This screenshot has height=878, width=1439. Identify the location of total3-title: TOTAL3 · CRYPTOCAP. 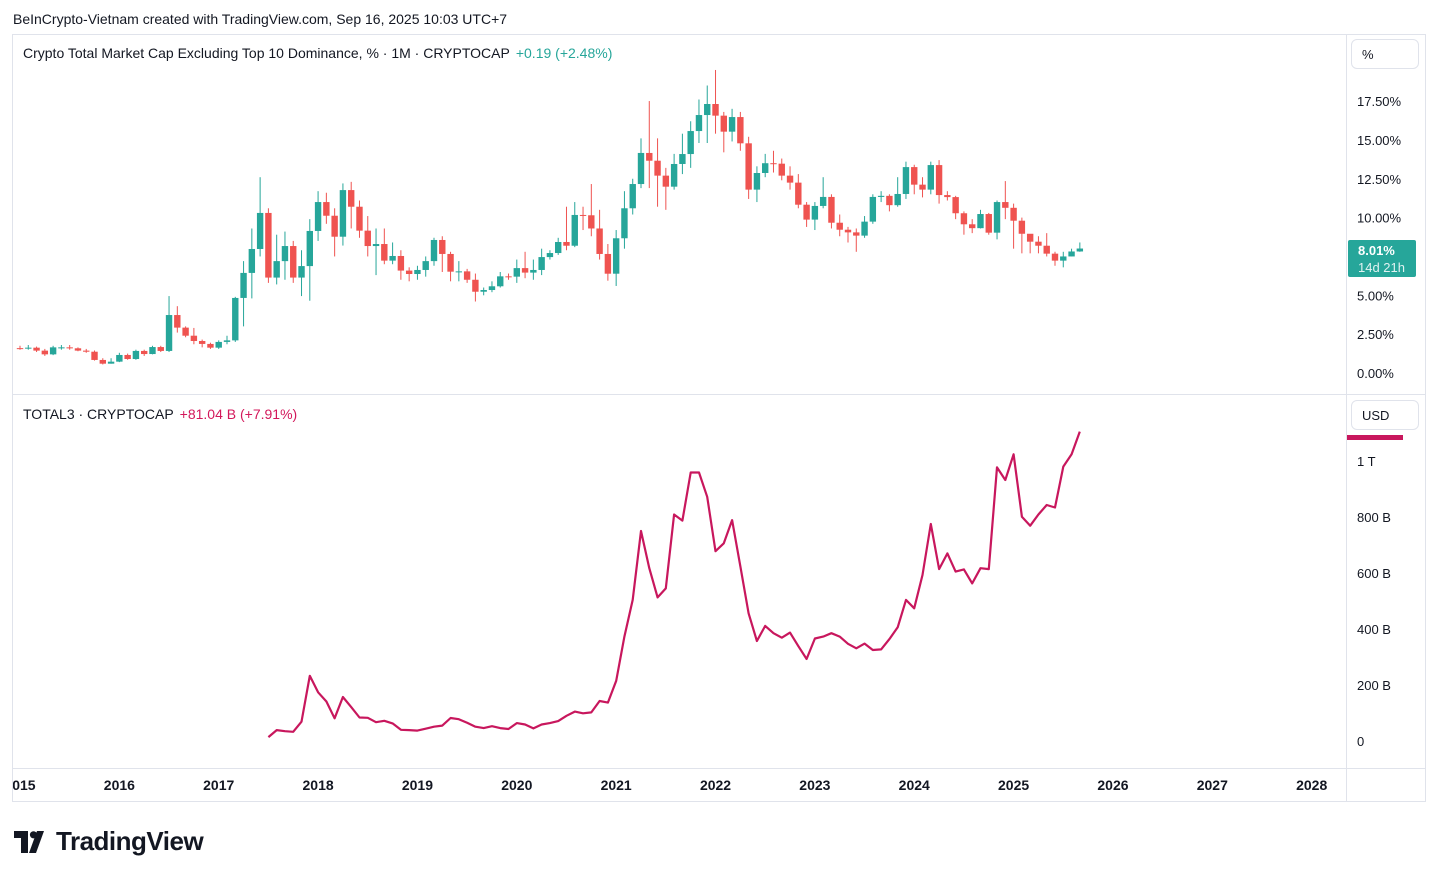
(98, 414).